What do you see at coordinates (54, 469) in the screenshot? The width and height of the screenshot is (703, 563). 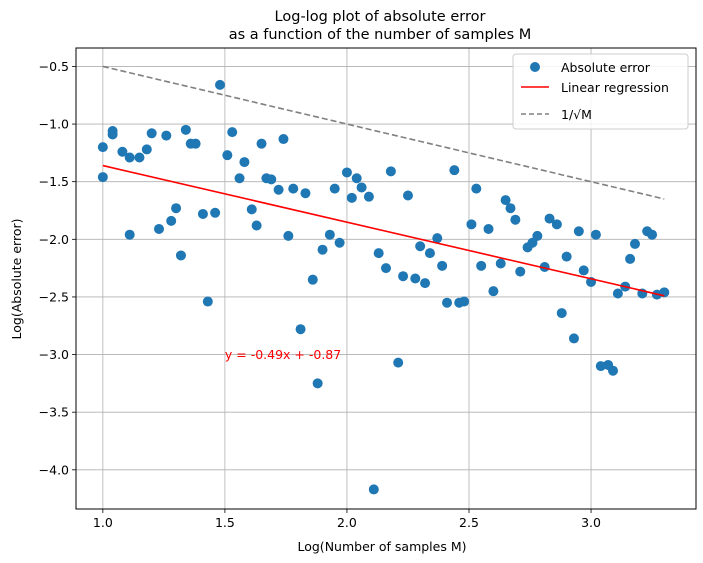 I see `y-tick-label: −4.0` at bounding box center [54, 469].